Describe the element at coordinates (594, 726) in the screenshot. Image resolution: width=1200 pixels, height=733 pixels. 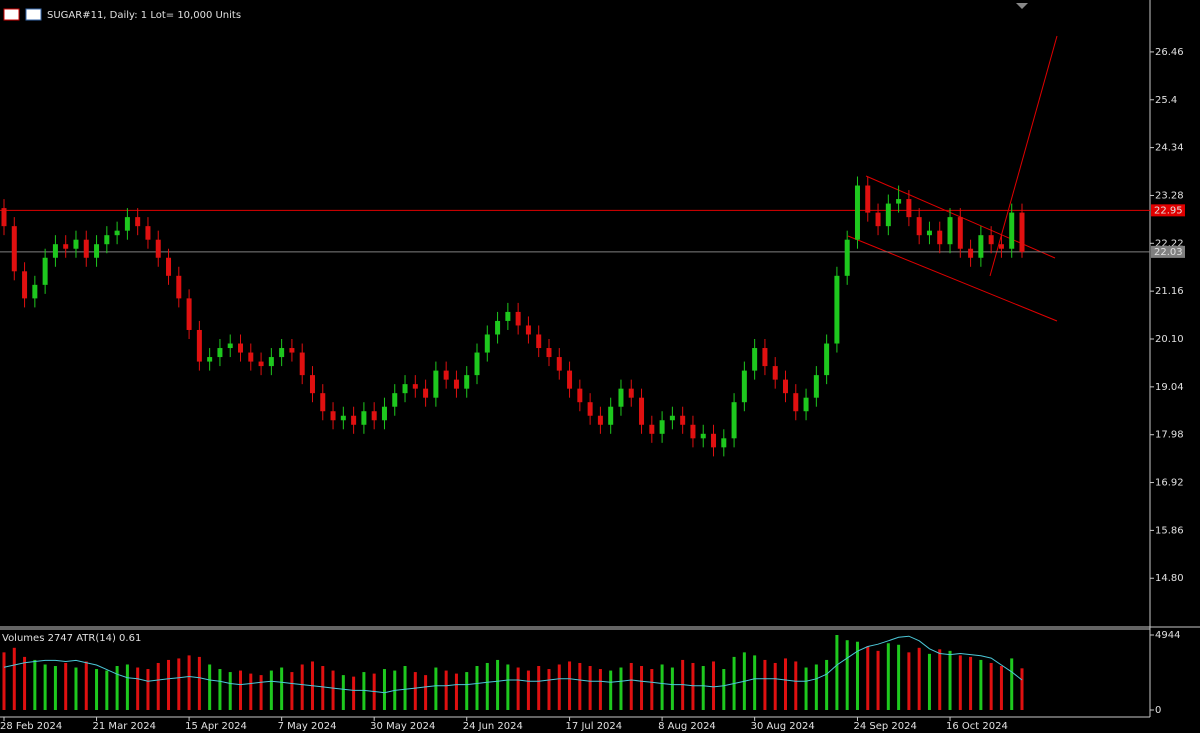
I see `x-tick-label: 17 Jul 2024` at that location.